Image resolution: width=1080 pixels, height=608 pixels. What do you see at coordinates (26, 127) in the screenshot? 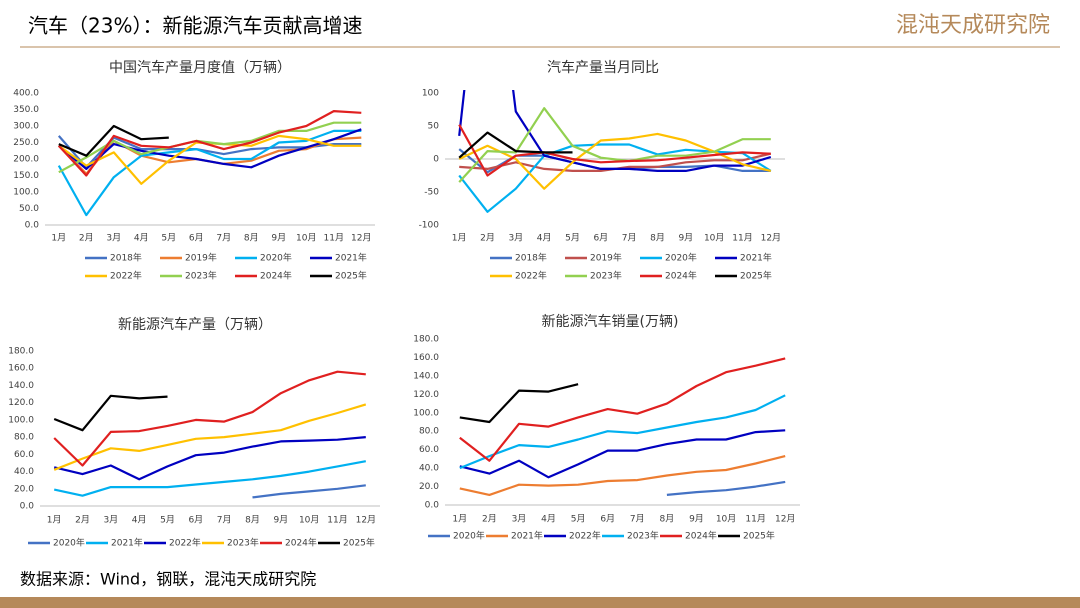
I see `y-tick-label: 300.0` at bounding box center [26, 127].